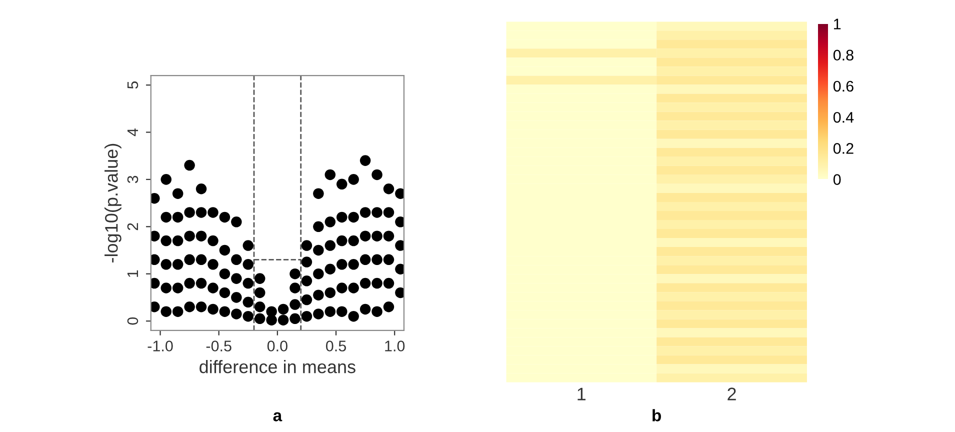 The height and width of the screenshot is (432, 955). I want to click on y-tick-label: 1, so click(132, 273).